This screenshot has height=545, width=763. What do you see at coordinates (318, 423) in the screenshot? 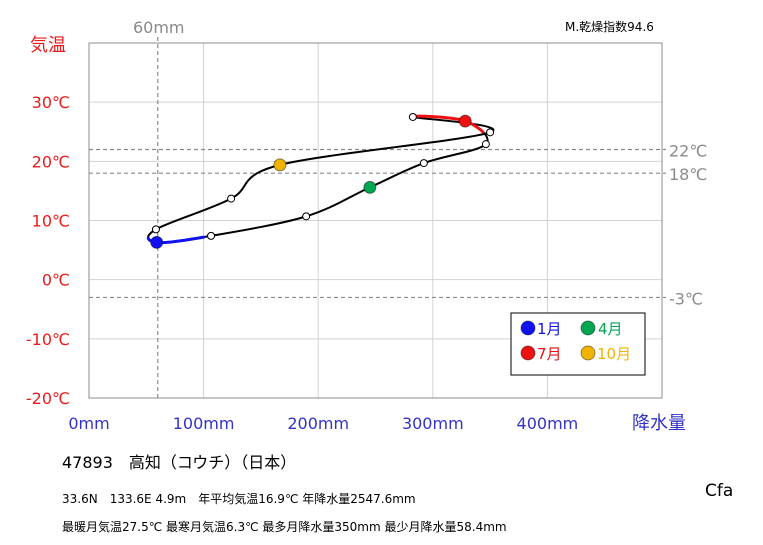
I see `x-tick-label: 200mm` at bounding box center [318, 423].